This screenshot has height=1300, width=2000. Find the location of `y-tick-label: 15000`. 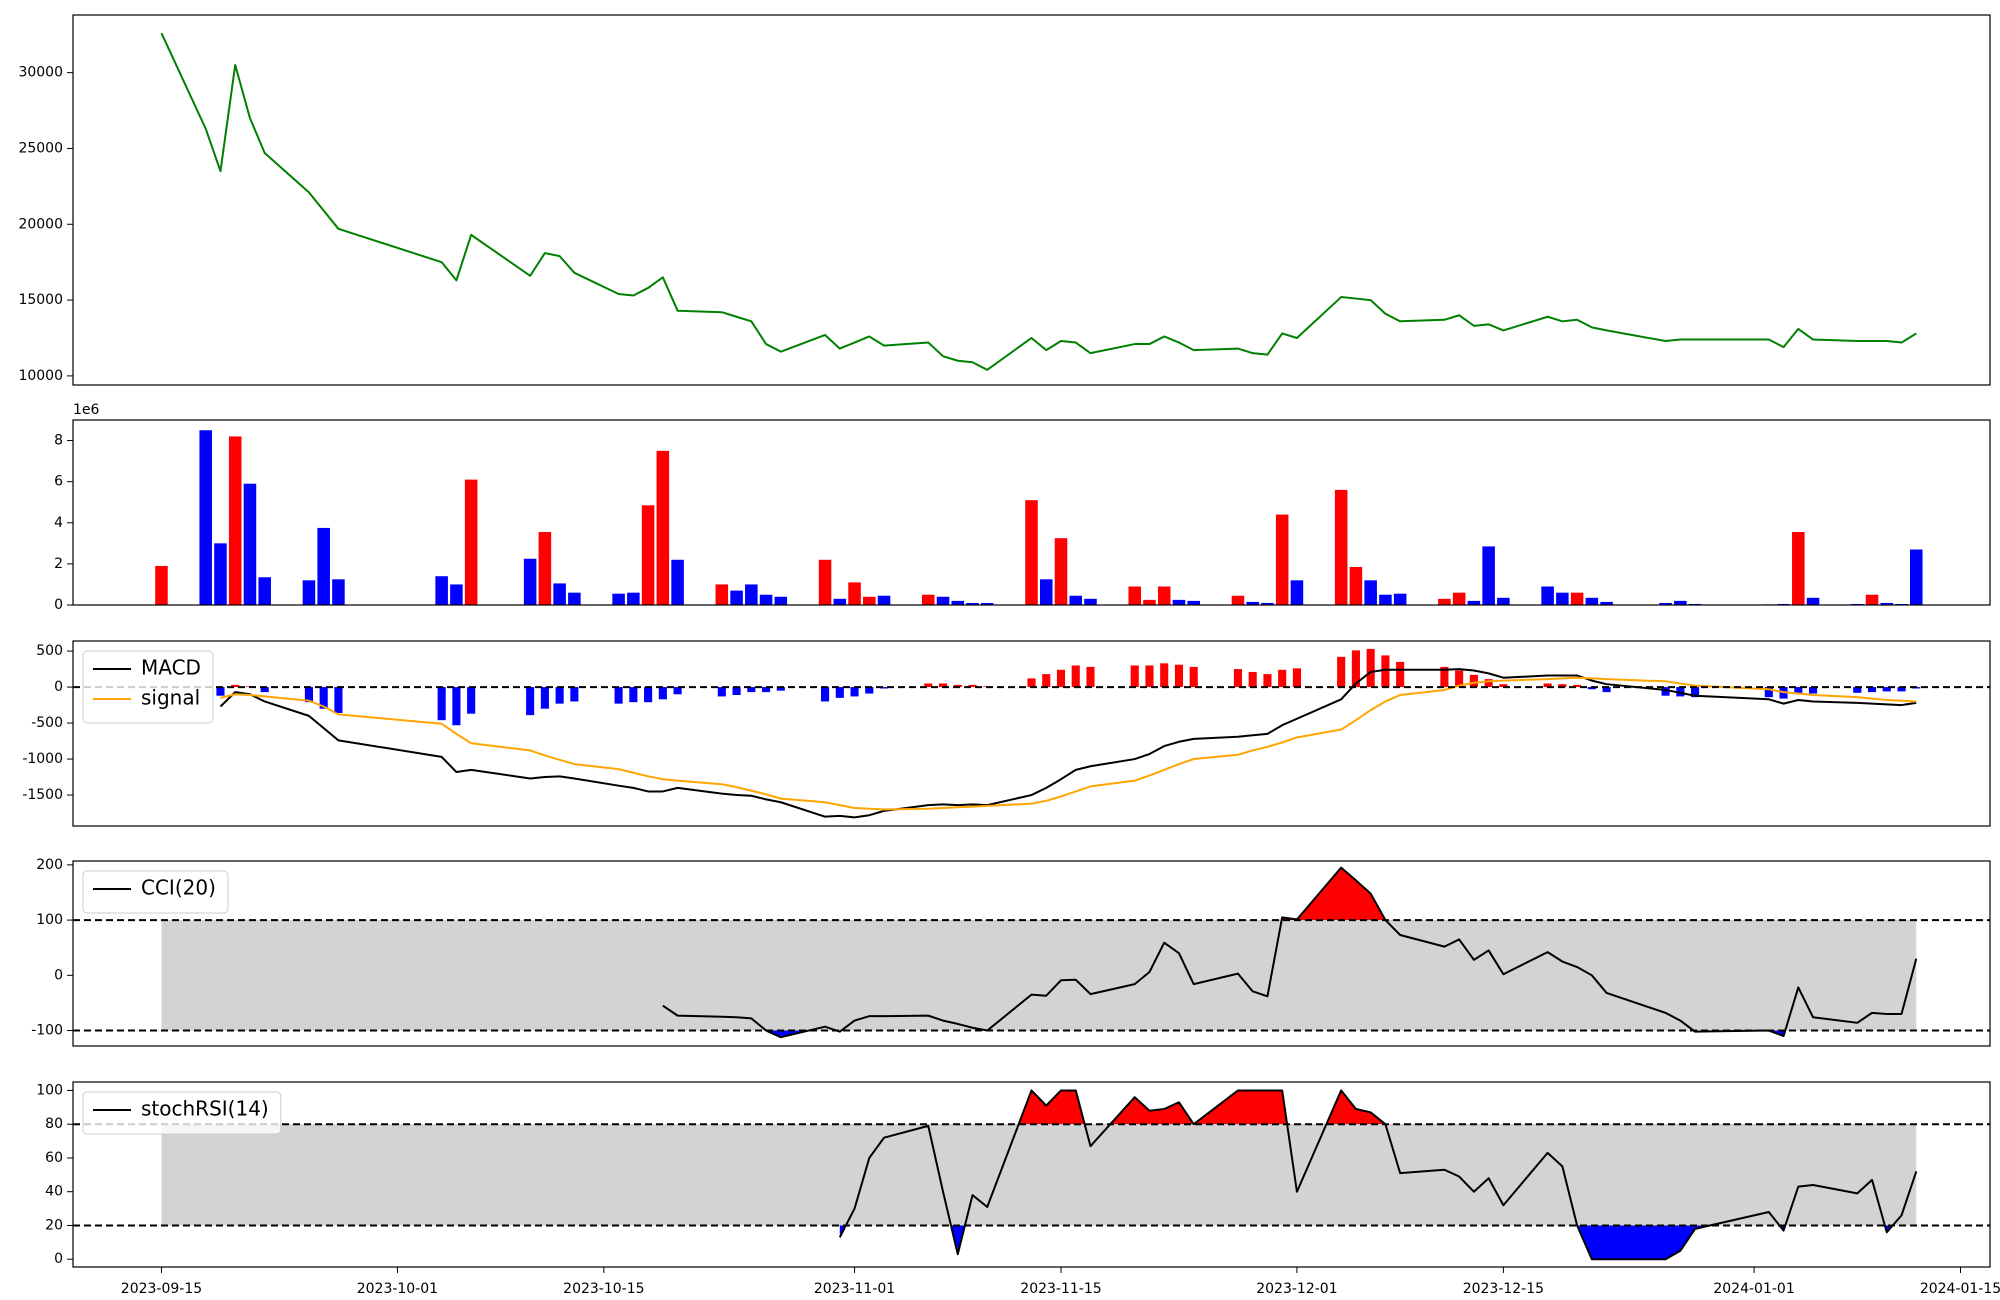

y-tick-label: 15000 is located at coordinates (40, 300).